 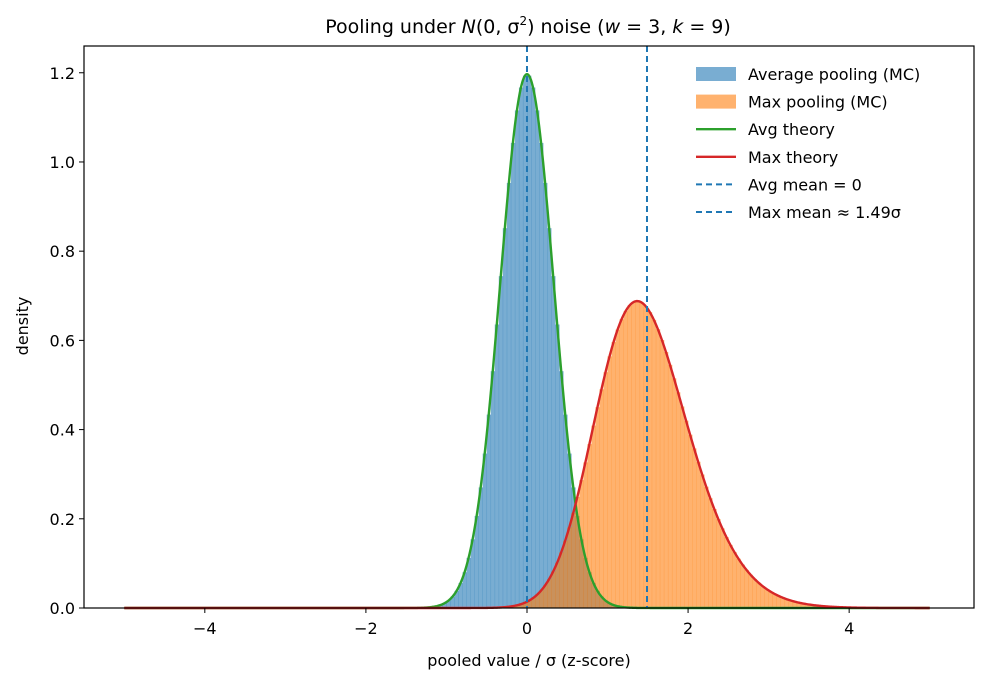 I want to click on y-tick-label: 0.6, so click(x=62, y=340).